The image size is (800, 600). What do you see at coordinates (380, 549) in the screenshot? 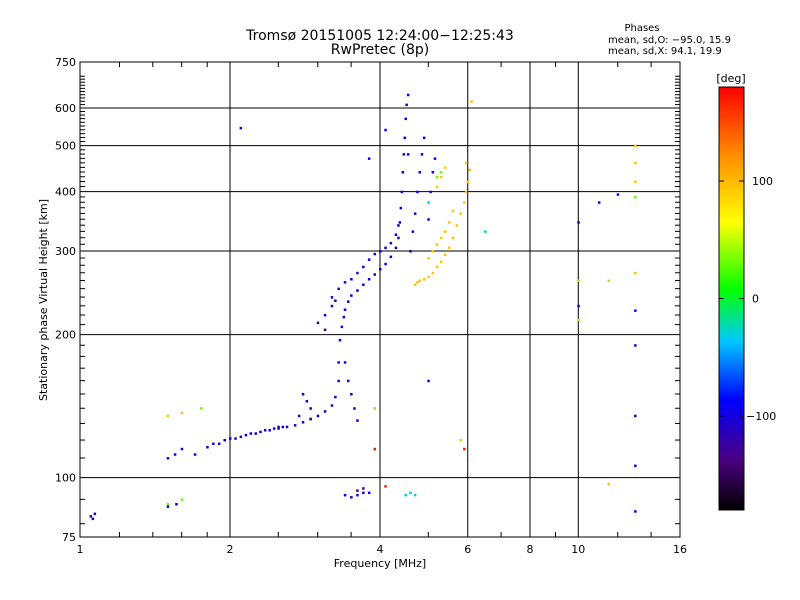
I see `x-tick-label: 4` at bounding box center [380, 549].